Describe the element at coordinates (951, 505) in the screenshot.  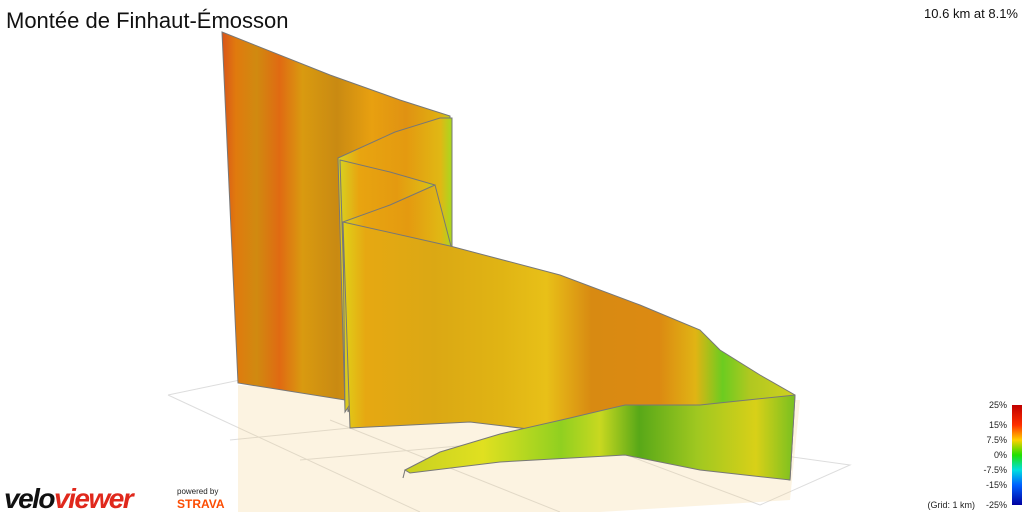
I see `grid-note: (Grid: 1 km)` at that location.